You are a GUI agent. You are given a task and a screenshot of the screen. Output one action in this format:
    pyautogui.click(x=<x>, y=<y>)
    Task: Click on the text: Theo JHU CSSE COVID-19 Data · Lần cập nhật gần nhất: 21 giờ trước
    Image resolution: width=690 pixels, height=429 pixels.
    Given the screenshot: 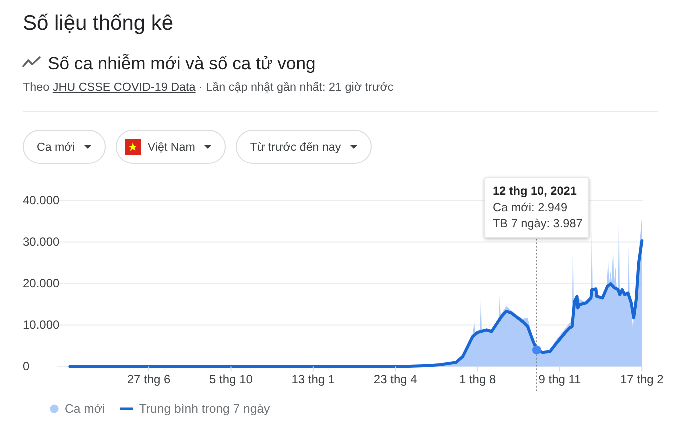 What is the action you would take?
    pyautogui.click(x=208, y=87)
    